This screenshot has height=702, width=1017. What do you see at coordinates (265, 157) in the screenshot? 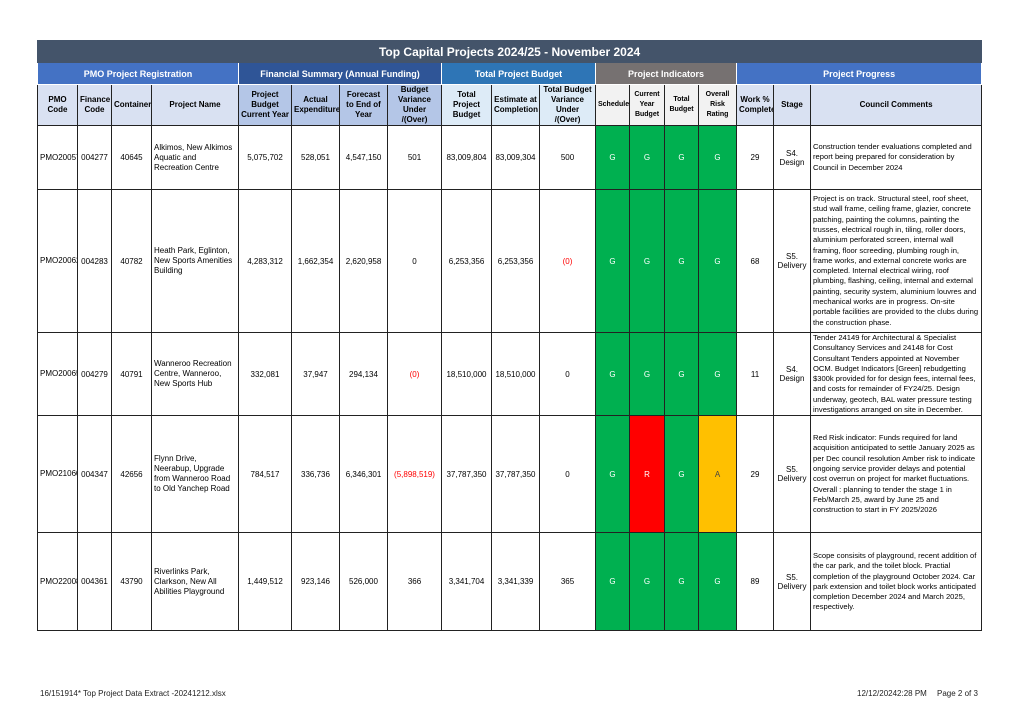
I see `cell-budget-cy: 5,075,702` at bounding box center [265, 157].